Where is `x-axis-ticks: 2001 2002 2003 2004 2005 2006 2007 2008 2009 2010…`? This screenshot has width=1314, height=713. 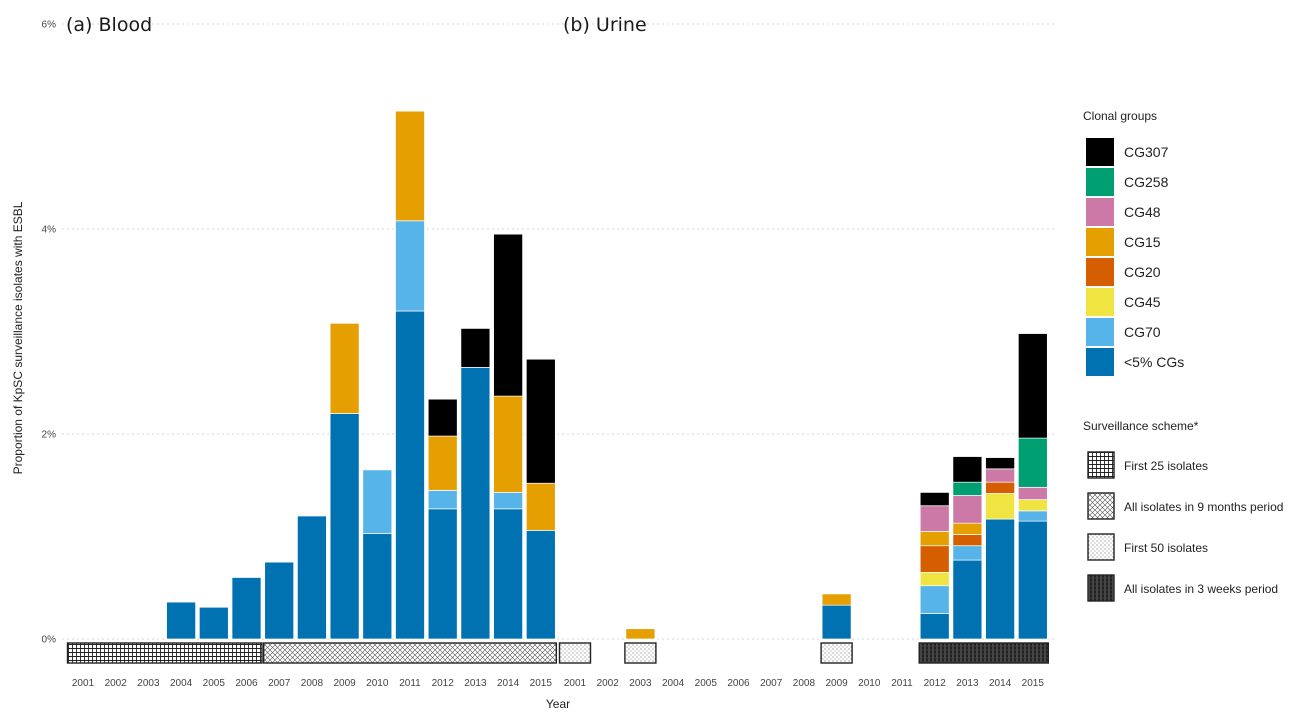 x-axis-ticks: 2001 2002 2003 2004 2005 2006 2007 2008 2009 2010… is located at coordinates (558, 683).